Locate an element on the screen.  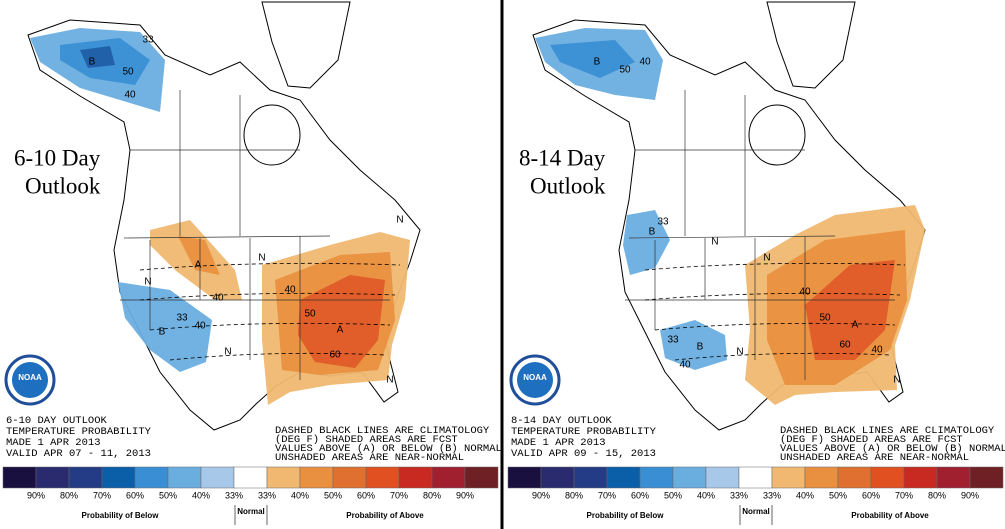
legend-normal-bracket is located at coordinates (251, 515).